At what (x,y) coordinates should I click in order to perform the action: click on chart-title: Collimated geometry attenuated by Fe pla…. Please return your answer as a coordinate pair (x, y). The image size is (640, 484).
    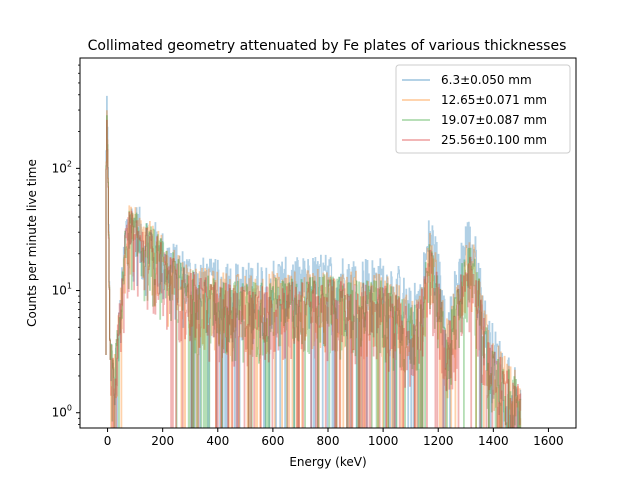
    Looking at the image, I should click on (327, 46).